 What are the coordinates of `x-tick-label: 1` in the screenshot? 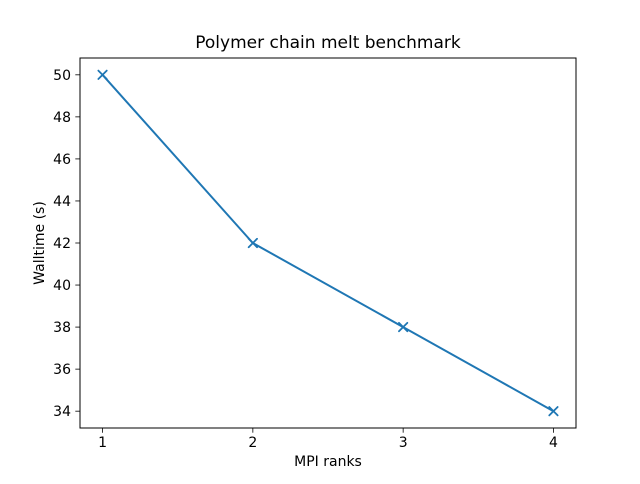 It's located at (102, 443).